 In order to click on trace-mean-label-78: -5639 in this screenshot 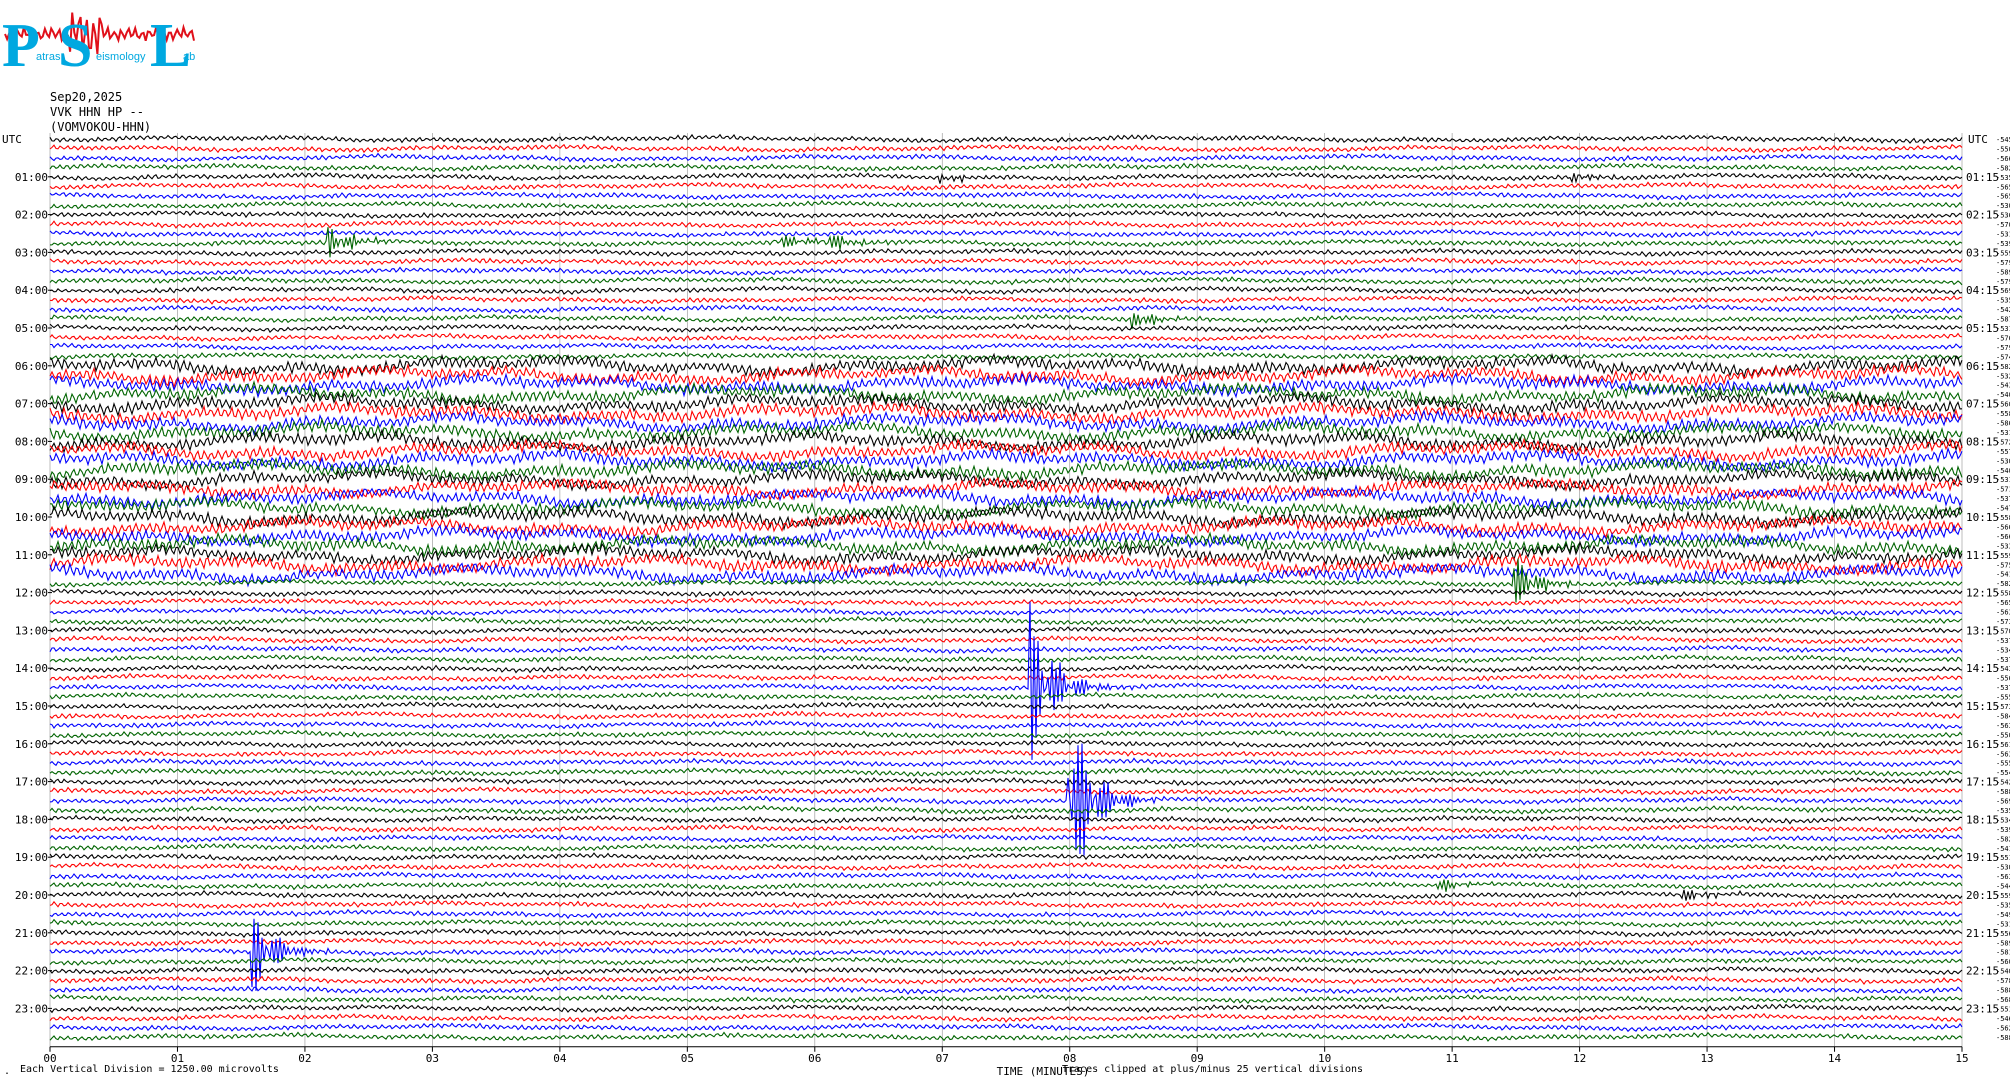, I will do `click(2003, 877)`.